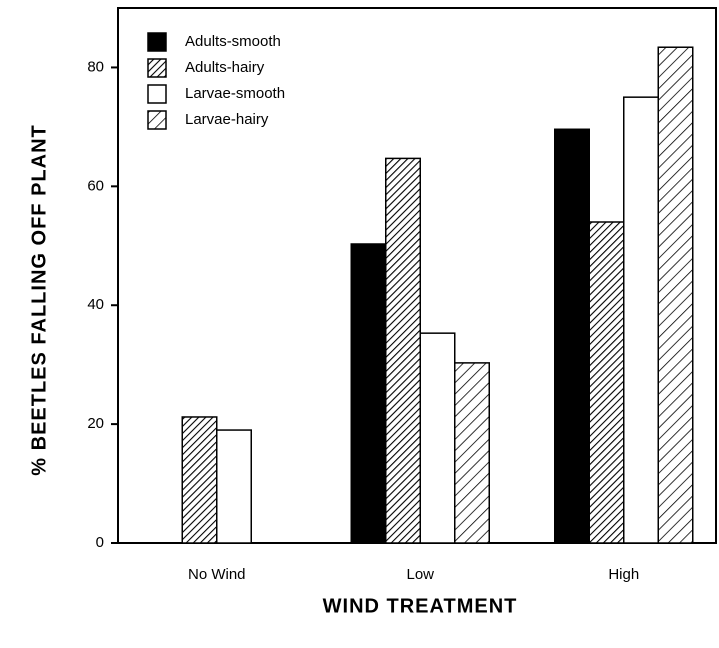 The height and width of the screenshot is (648, 719). Describe the element at coordinates (39, 299) in the screenshot. I see `y-axis-label: % BEETLES FALLING OFF PLANT` at that location.